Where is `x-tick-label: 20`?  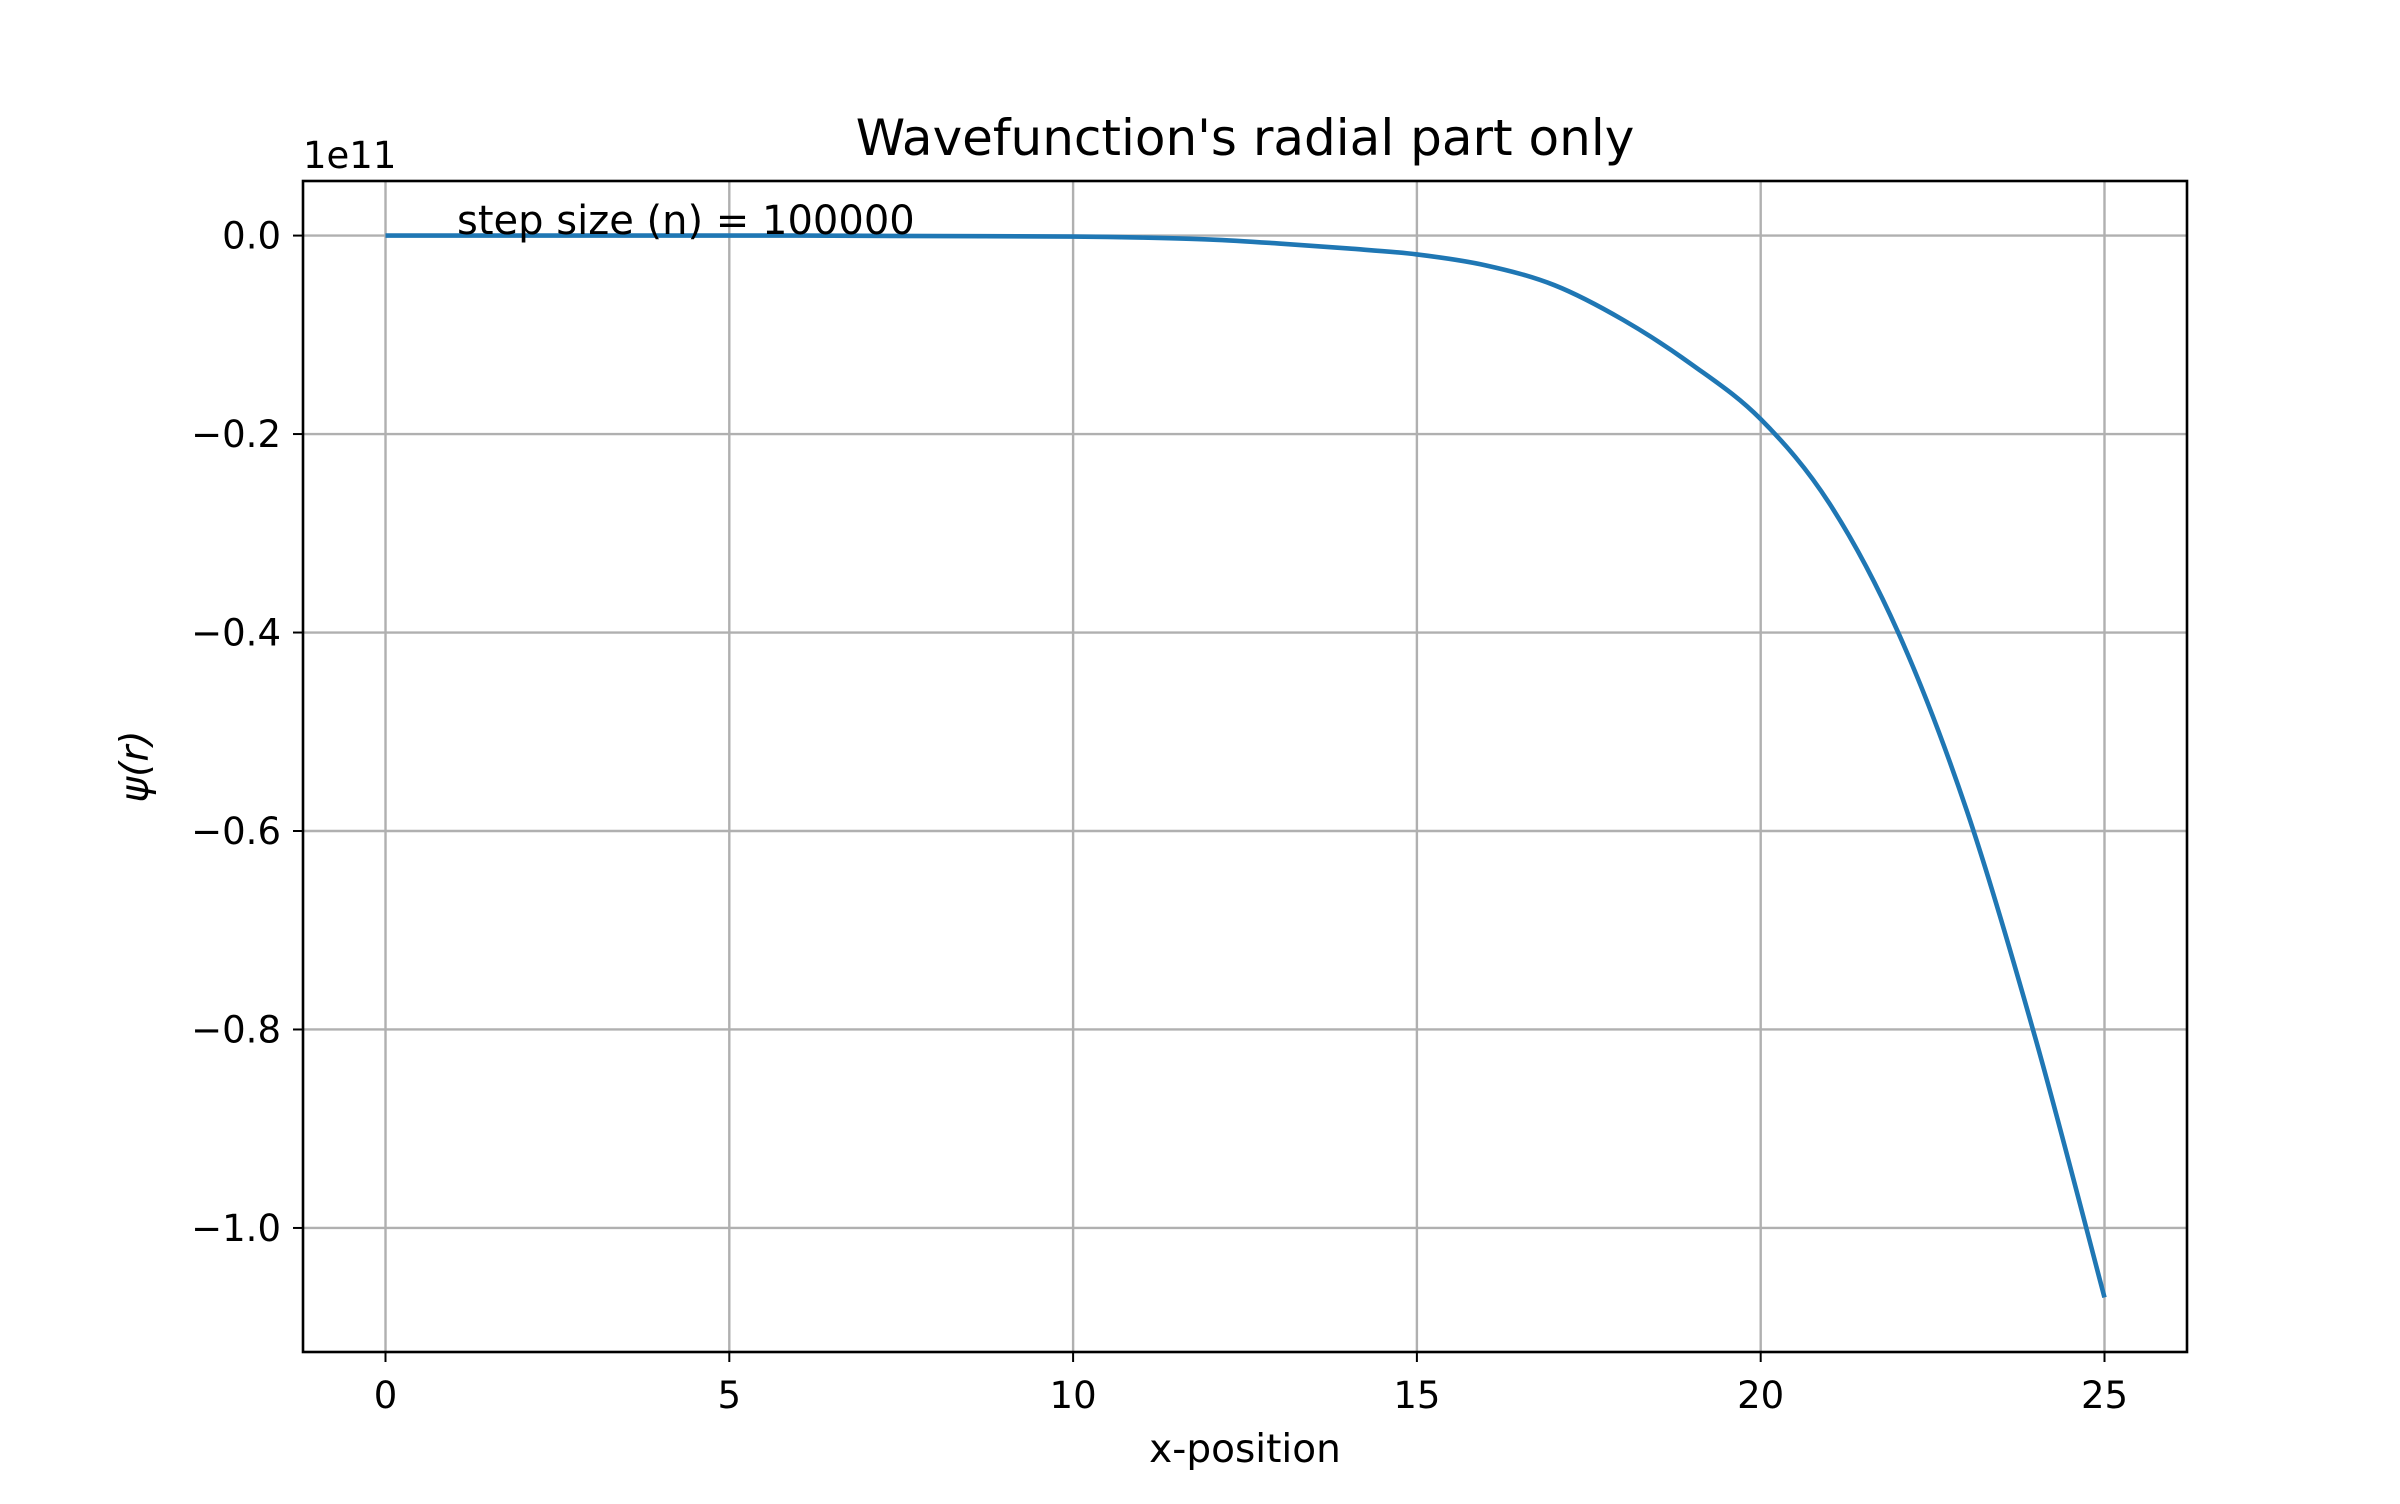
x-tick-label: 20 is located at coordinates (1760, 1395).